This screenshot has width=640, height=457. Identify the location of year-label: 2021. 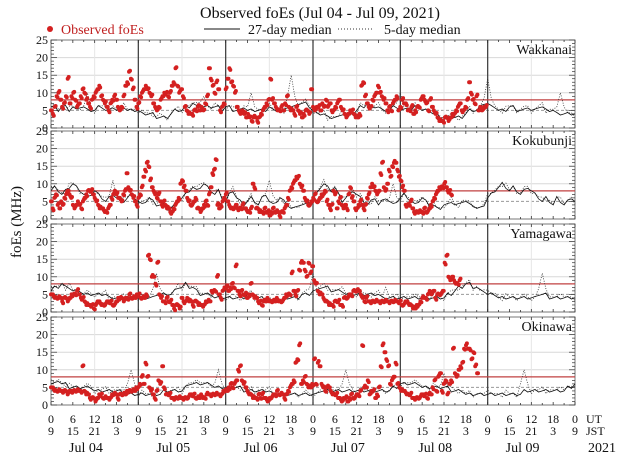
(602, 448).